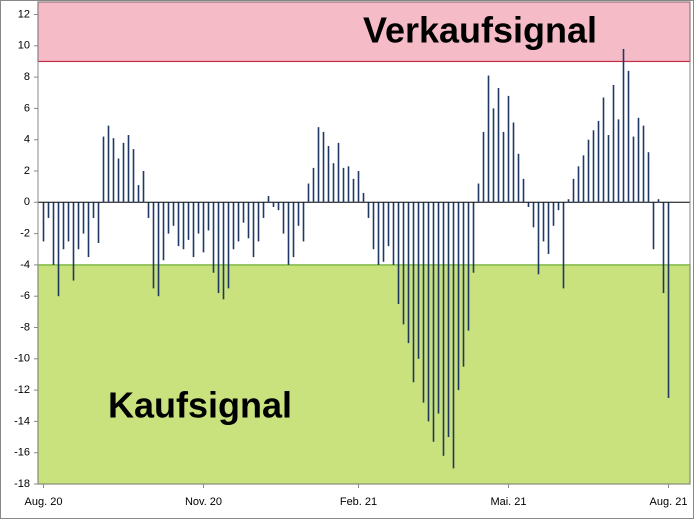 The image size is (694, 519). What do you see at coordinates (25, 234) in the screenshot?
I see `y-tick-label: -2` at bounding box center [25, 234].